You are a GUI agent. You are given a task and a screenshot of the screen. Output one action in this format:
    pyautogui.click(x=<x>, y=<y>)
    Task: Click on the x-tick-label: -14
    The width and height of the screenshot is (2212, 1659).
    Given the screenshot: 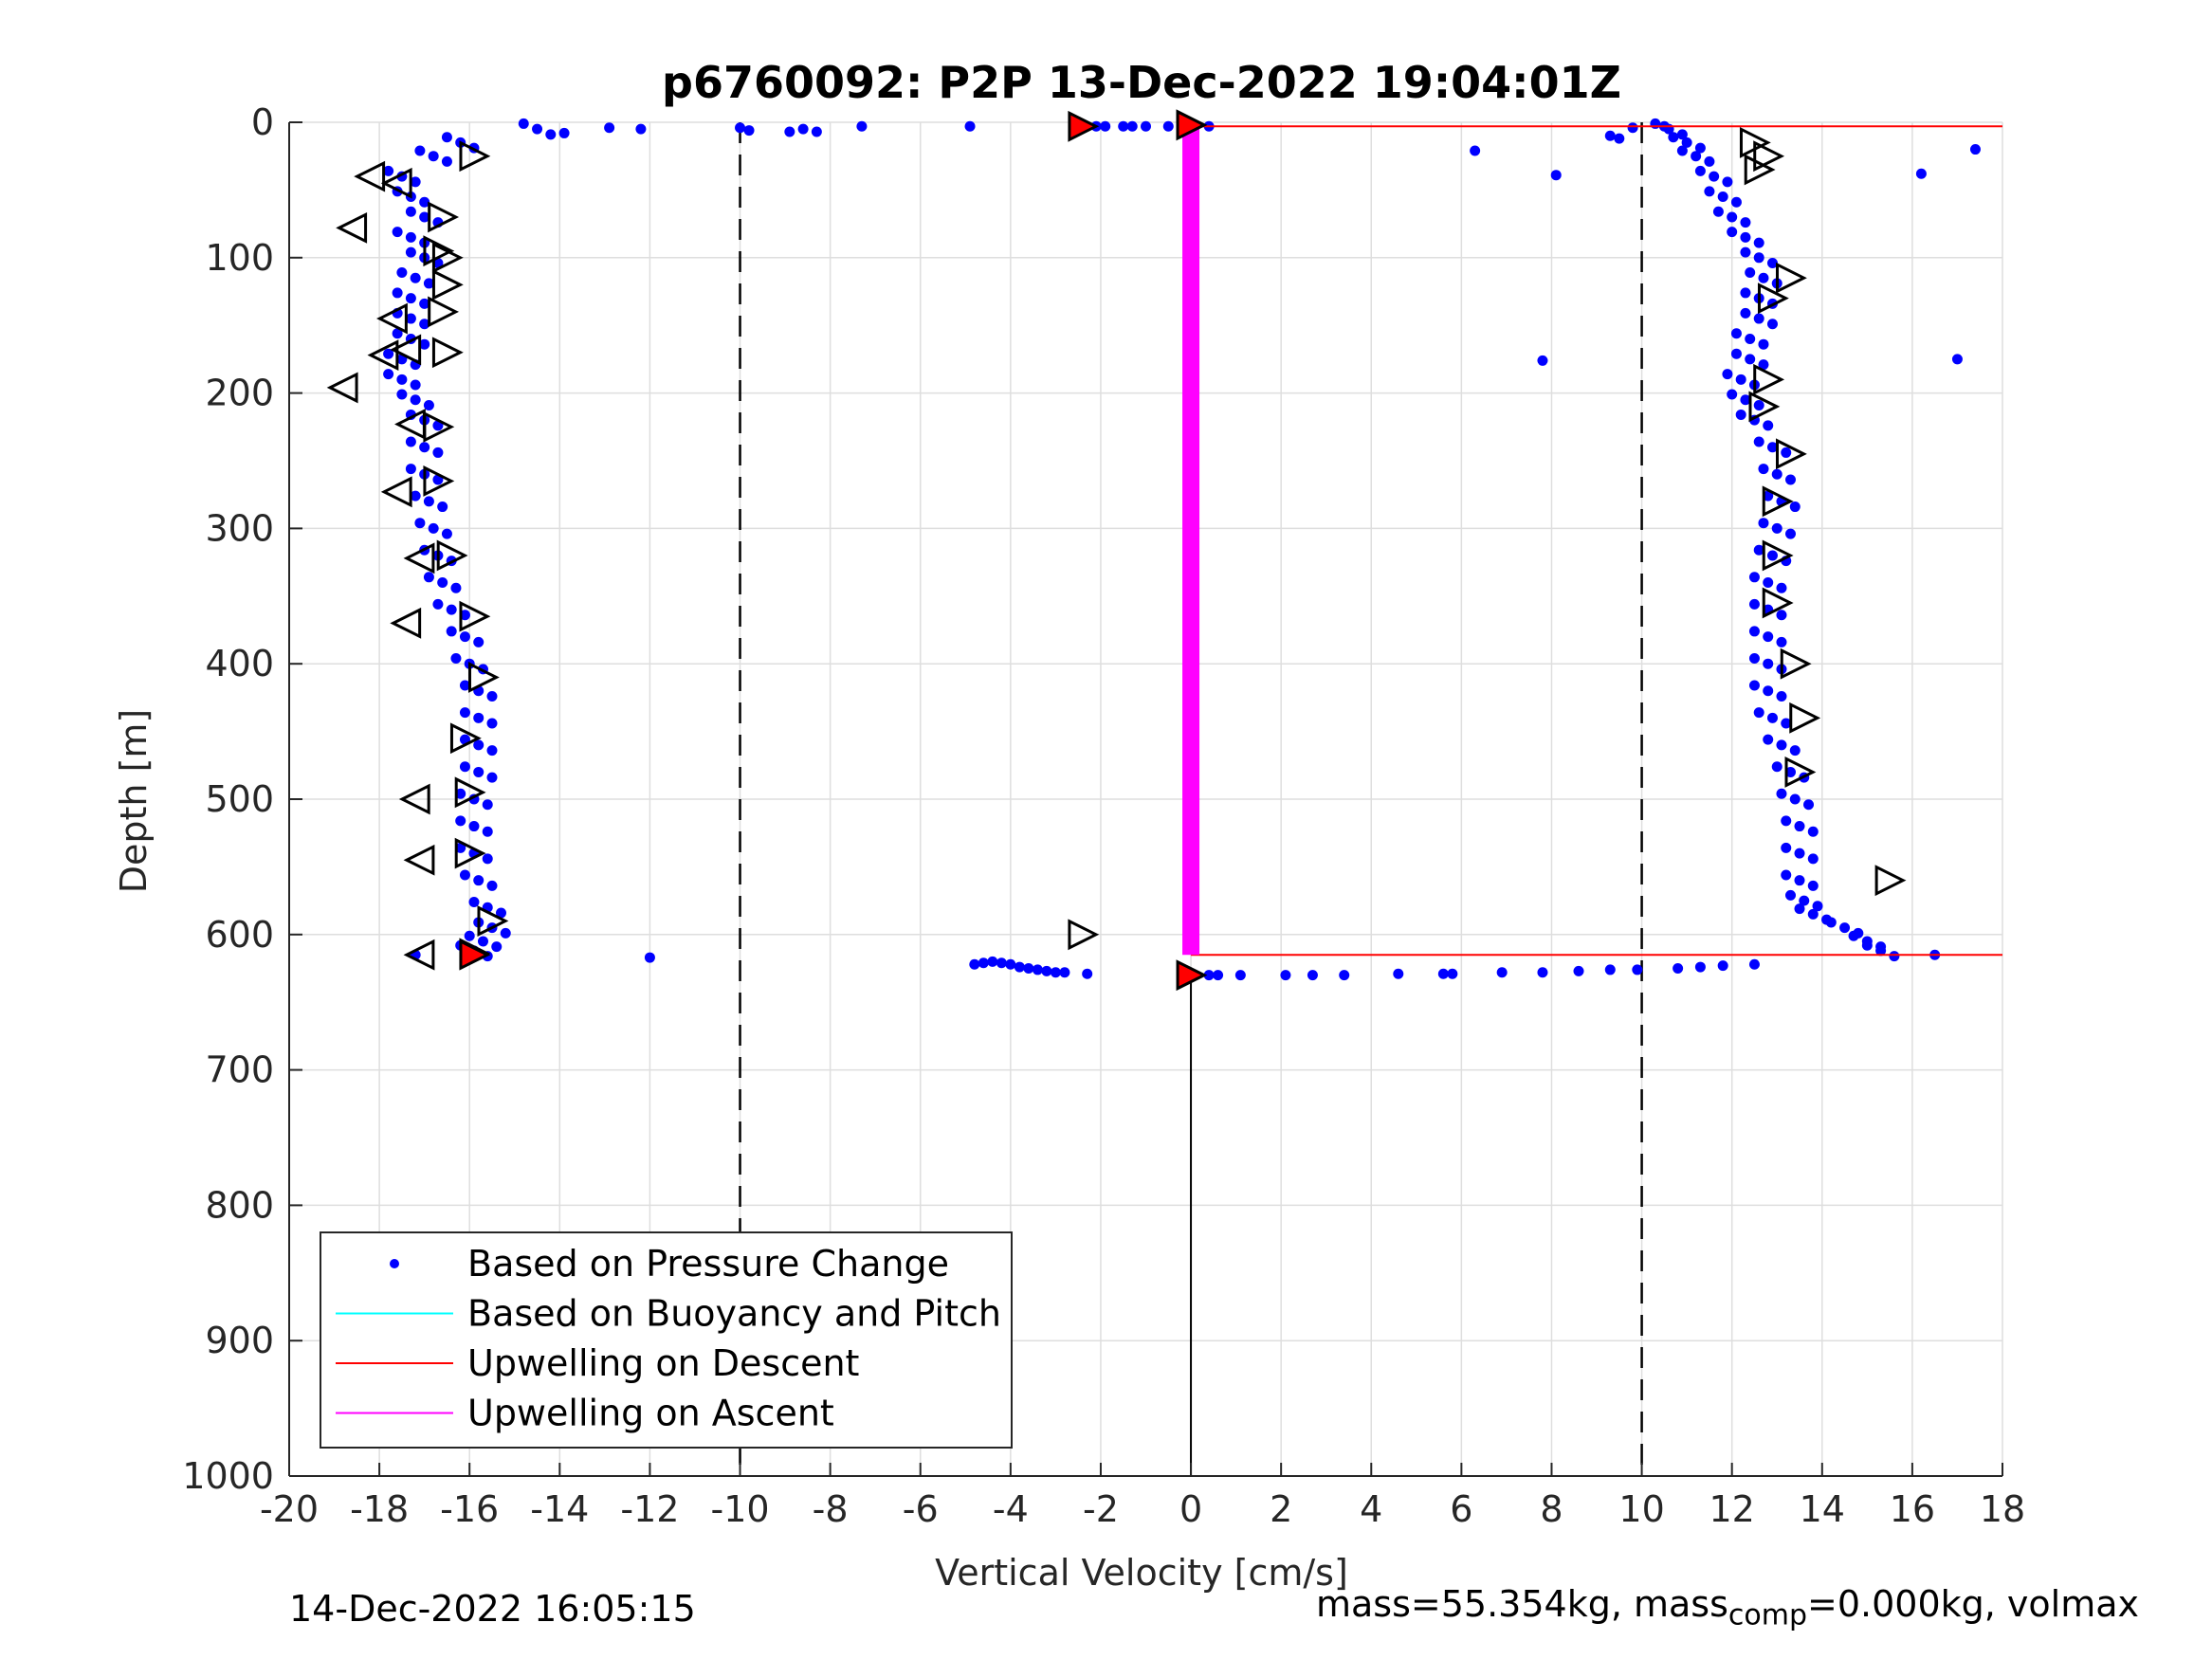 What is the action you would take?
    pyautogui.click(x=559, y=1509)
    